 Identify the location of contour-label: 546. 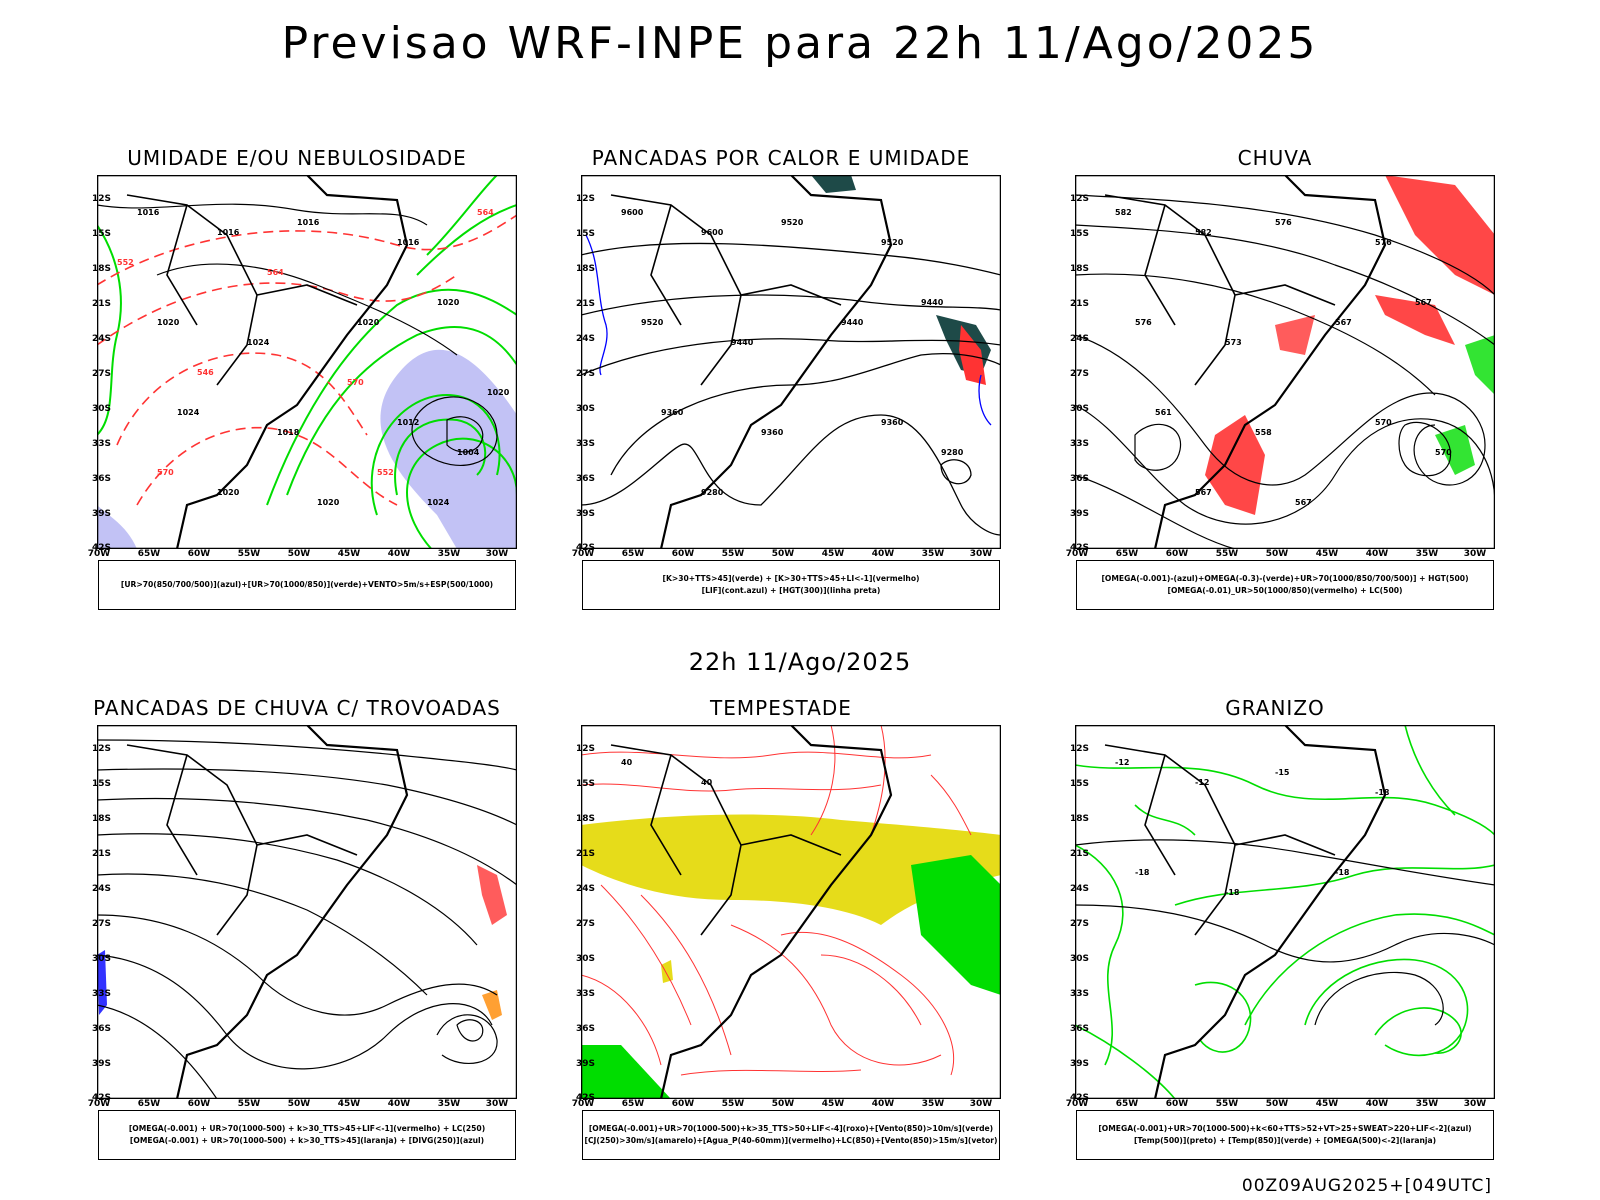
(205, 372).